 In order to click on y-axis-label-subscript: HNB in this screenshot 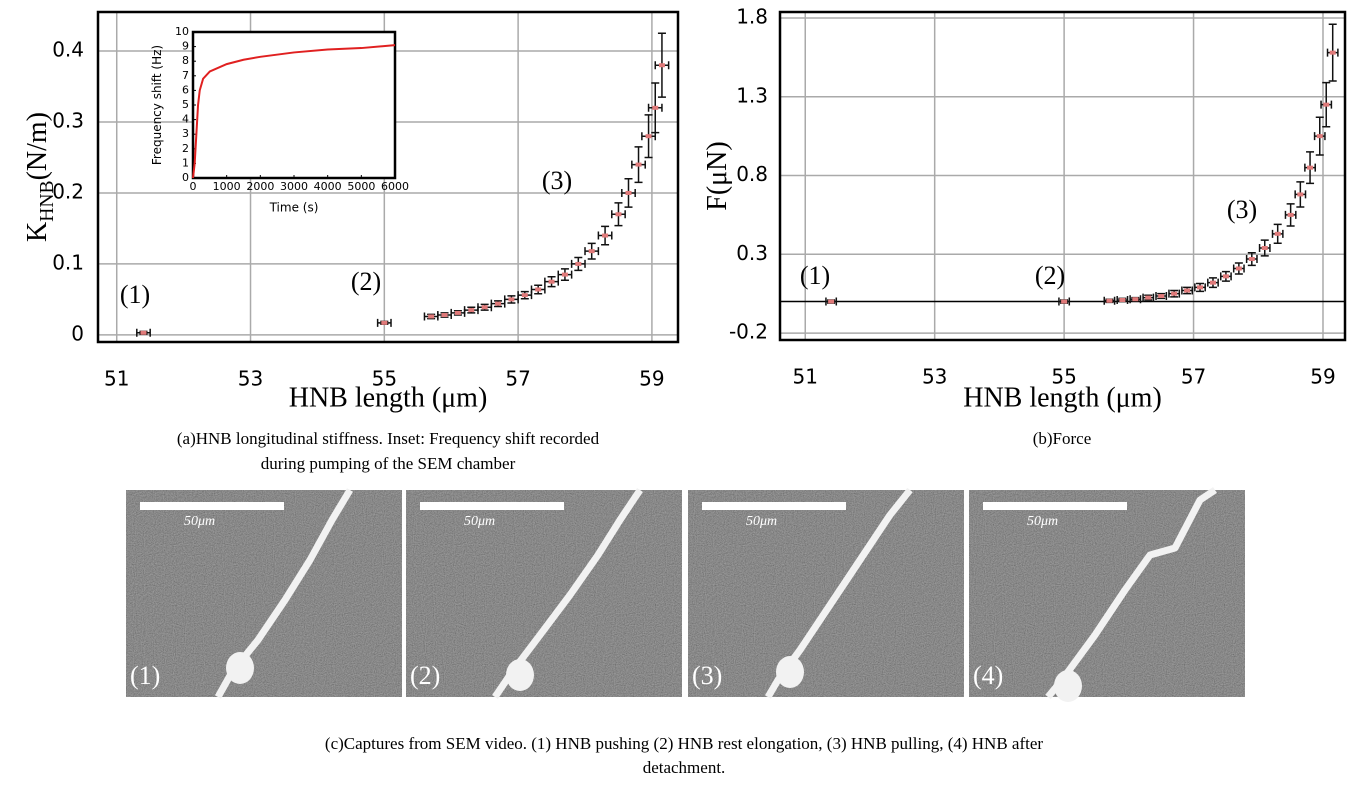, I will do `click(47, 200)`.